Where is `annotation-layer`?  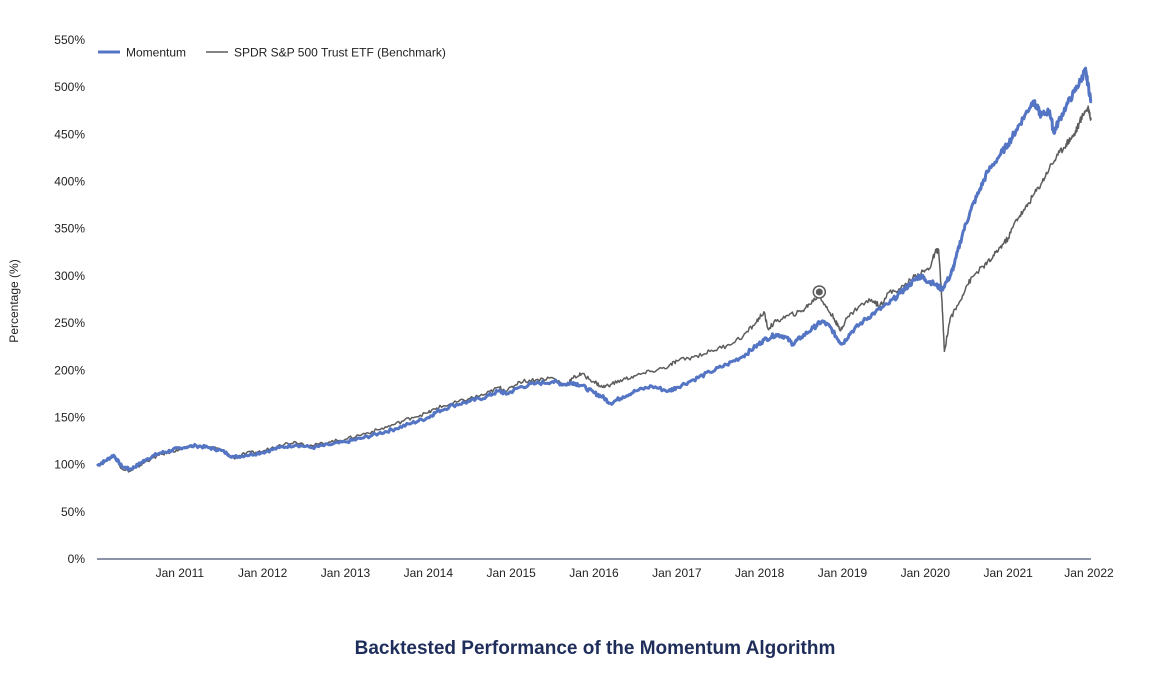 annotation-layer is located at coordinates (819, 292).